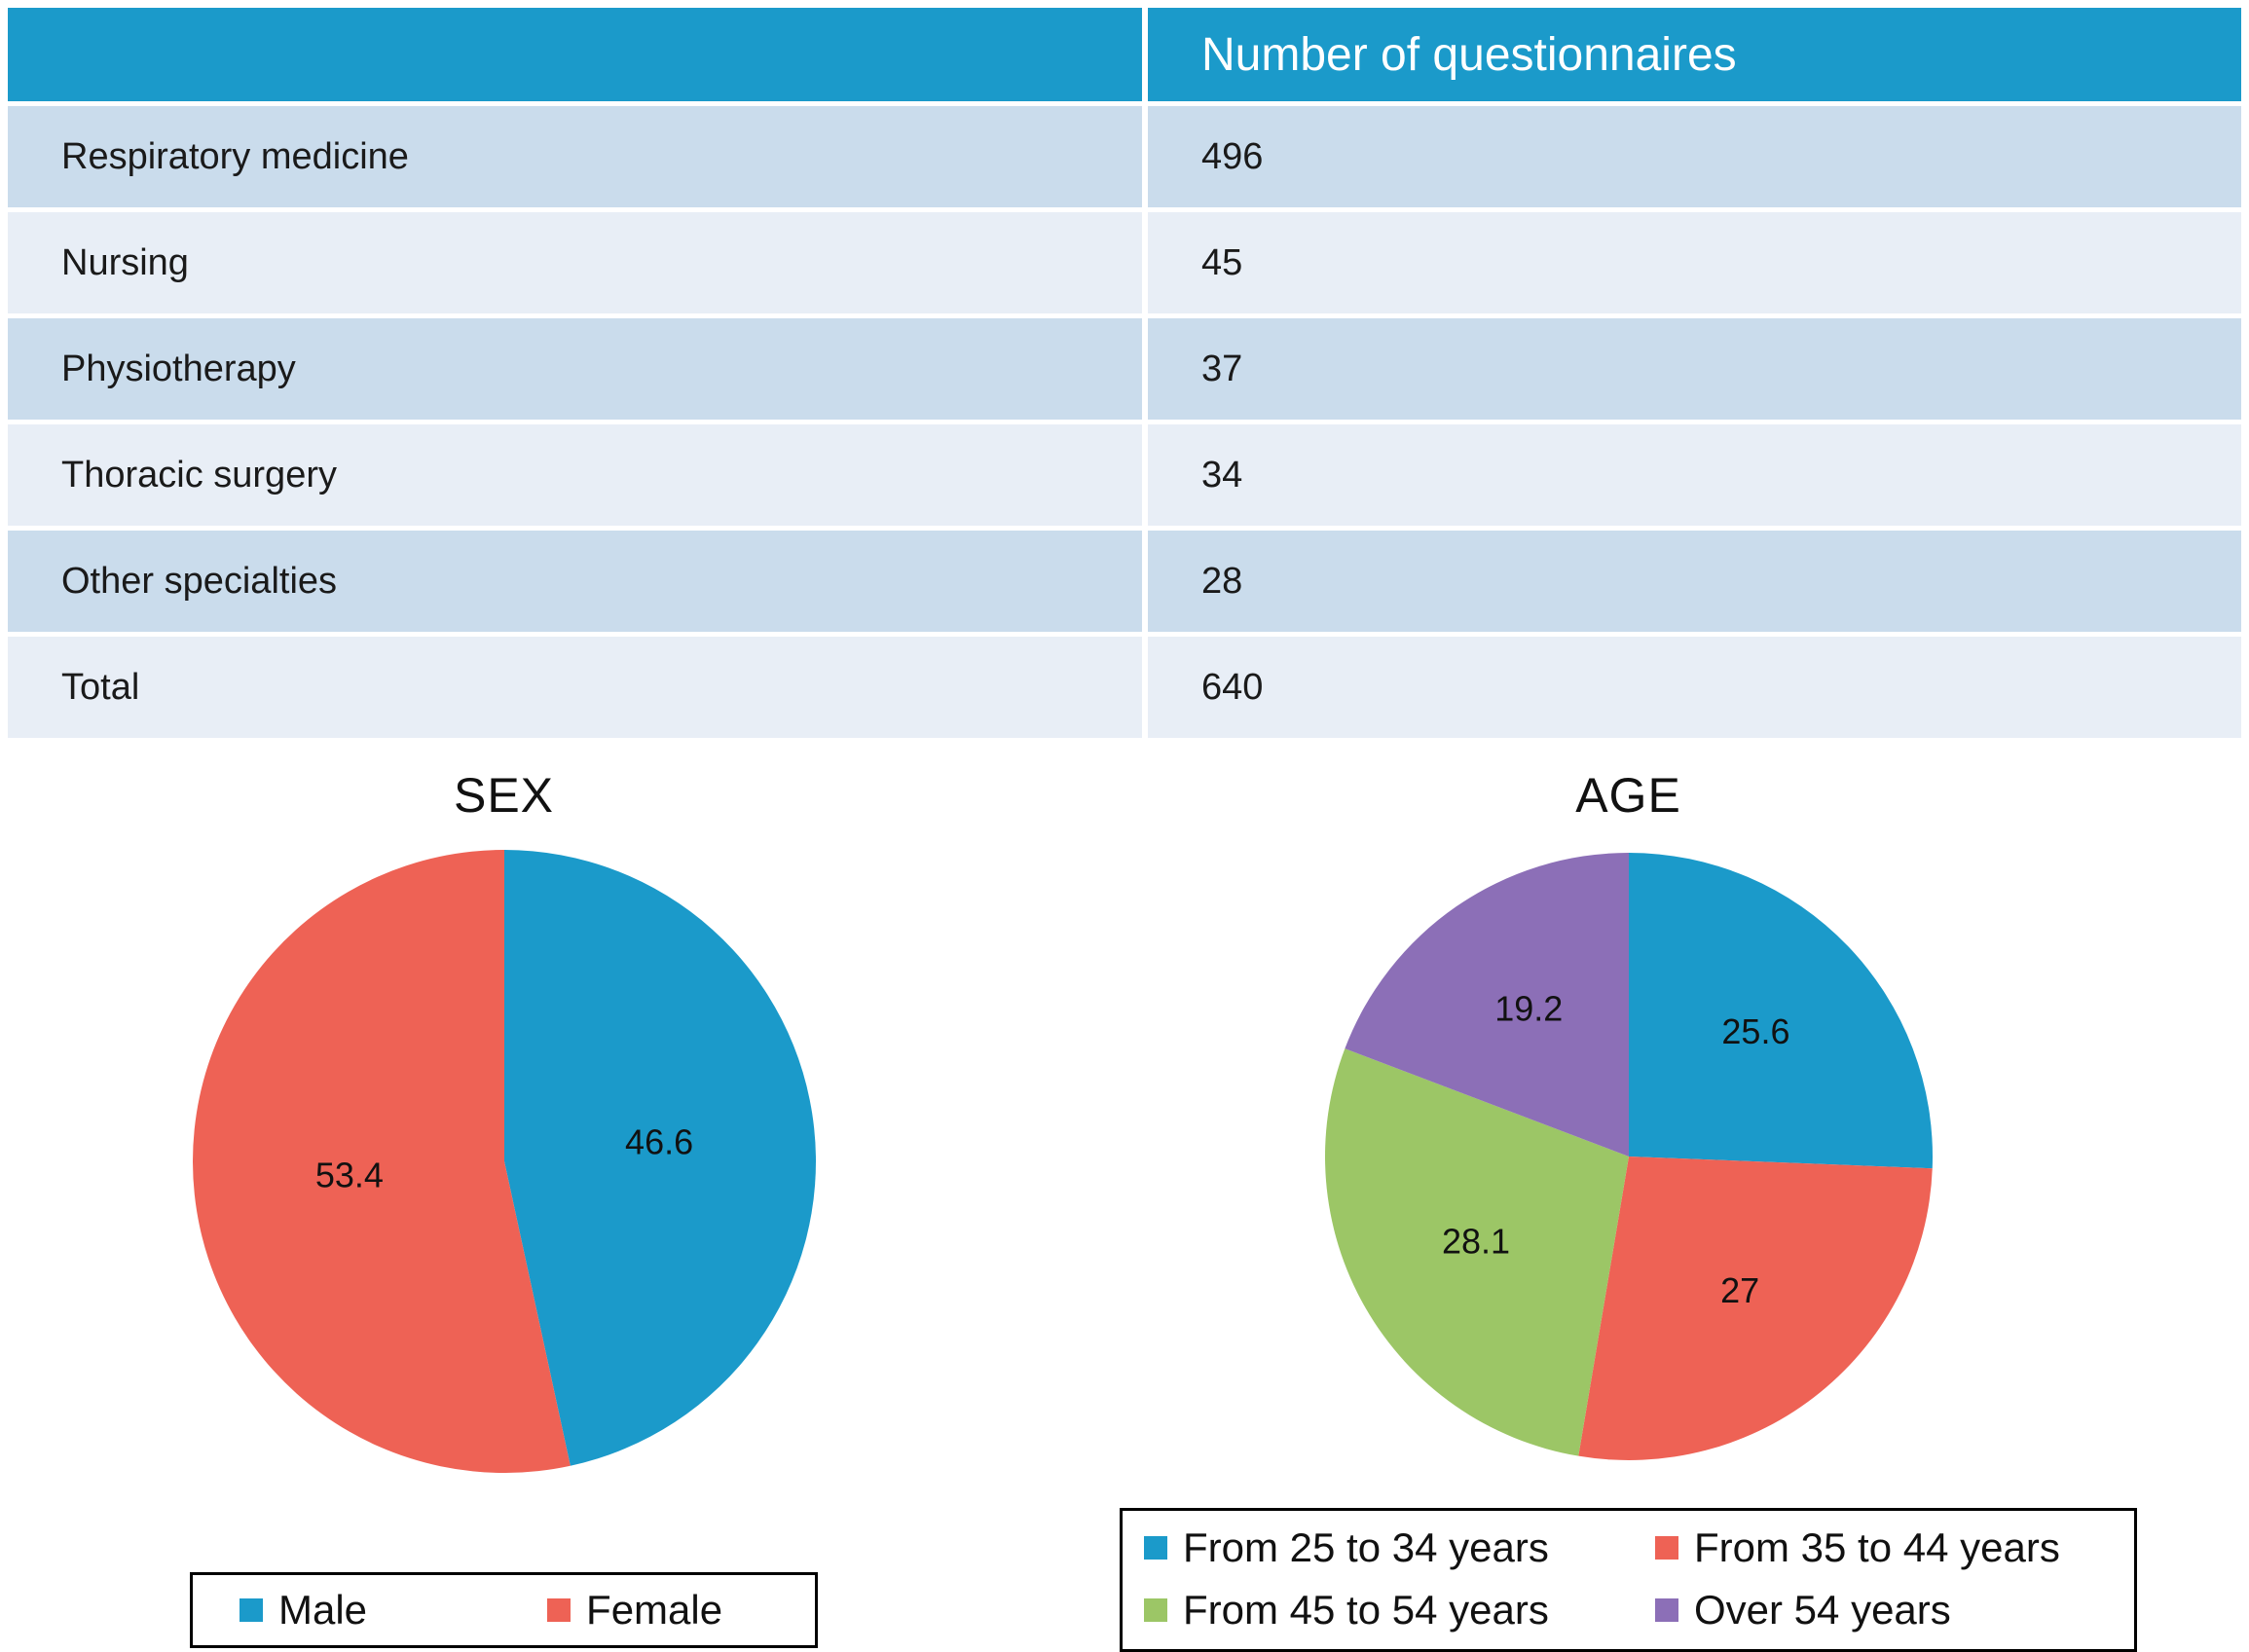 The width and height of the screenshot is (2249, 1652). Describe the element at coordinates (1695, 54) in the screenshot. I see `table-header-questionnaires: Number of questionnaires` at that location.